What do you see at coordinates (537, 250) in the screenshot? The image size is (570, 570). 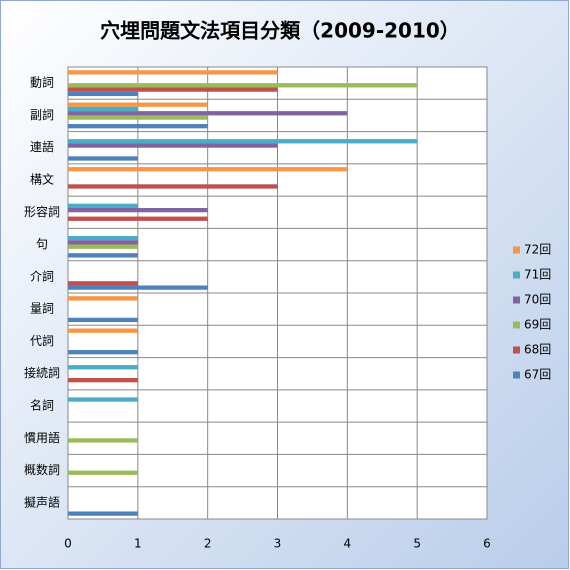 I see `legend-label: 72回` at bounding box center [537, 250].